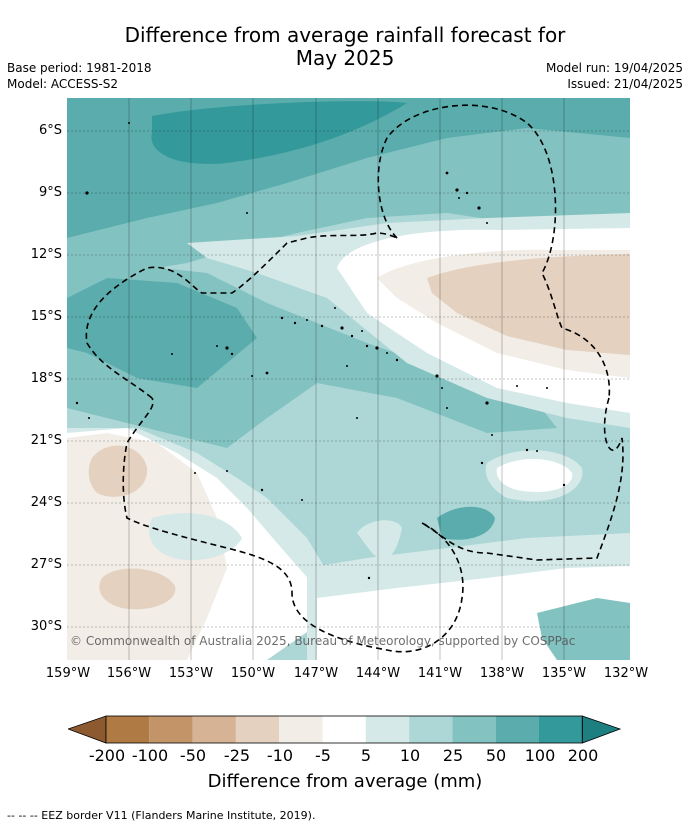  I want to click on lon-label: 153°W, so click(191, 673).